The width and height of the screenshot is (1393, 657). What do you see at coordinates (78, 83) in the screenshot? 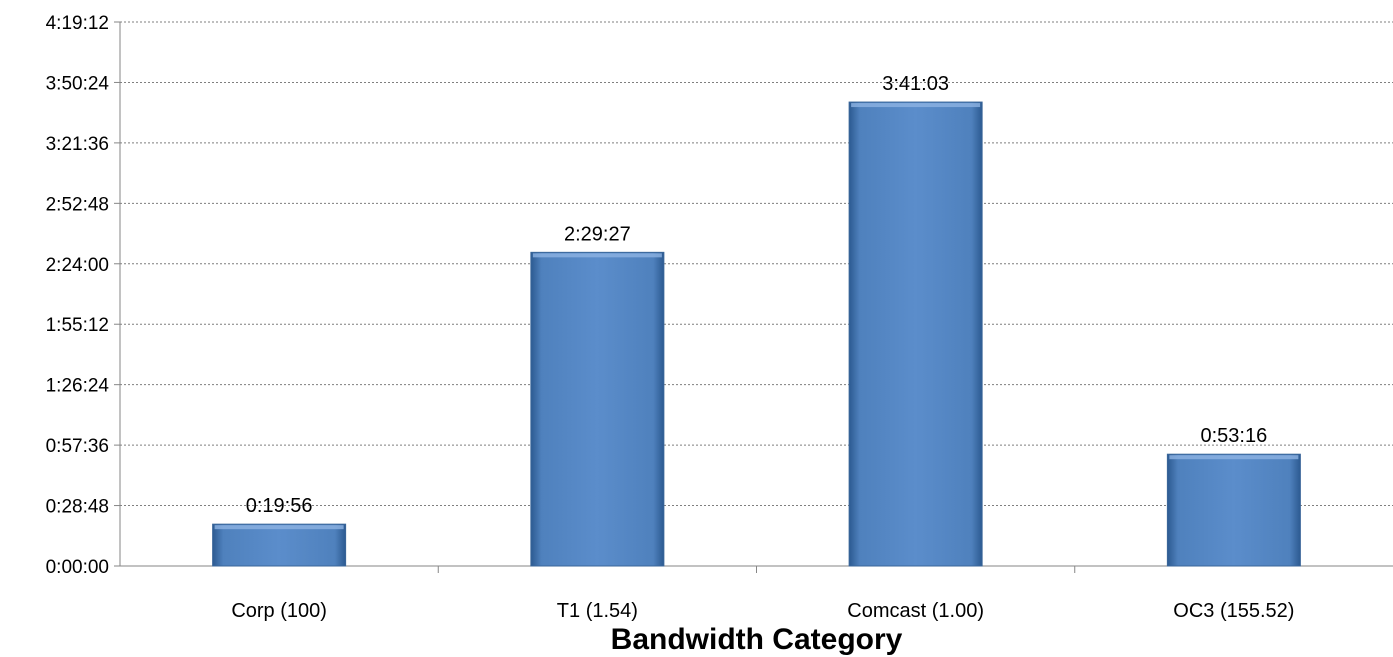
I see `y-tick-label: 3:50:24` at bounding box center [78, 83].